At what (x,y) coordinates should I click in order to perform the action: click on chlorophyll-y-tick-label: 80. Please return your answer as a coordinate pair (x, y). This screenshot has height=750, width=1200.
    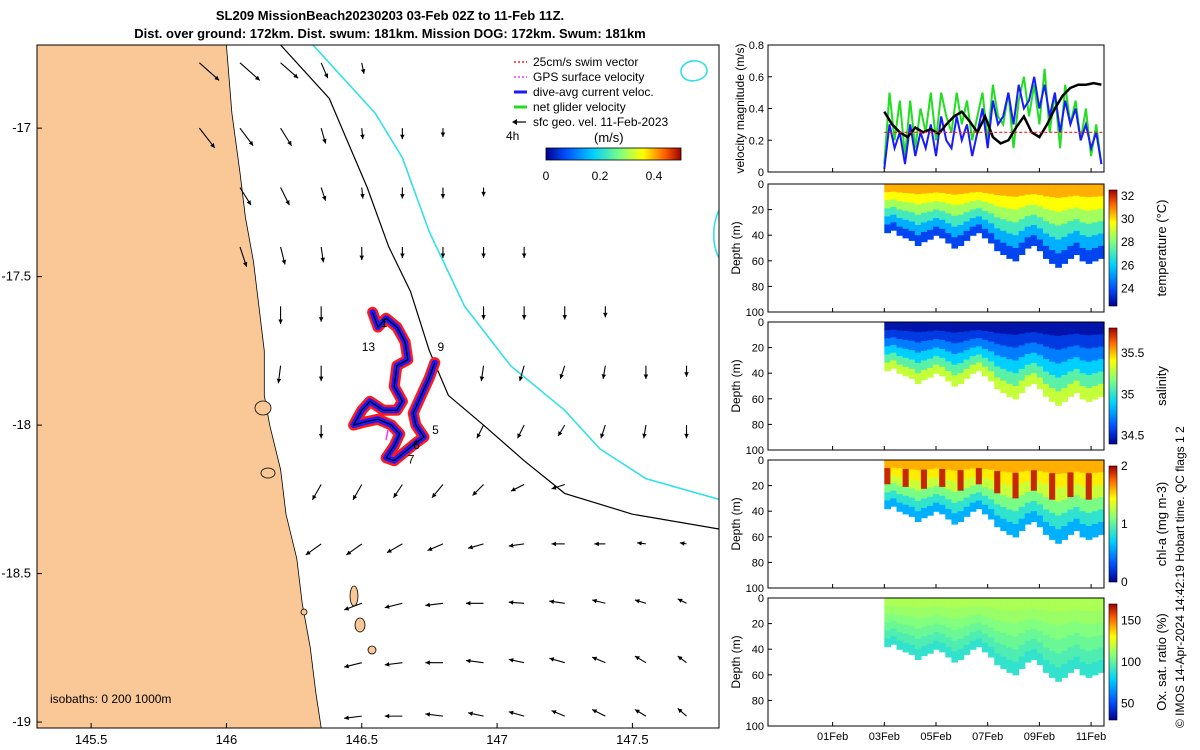
    Looking at the image, I should click on (758, 563).